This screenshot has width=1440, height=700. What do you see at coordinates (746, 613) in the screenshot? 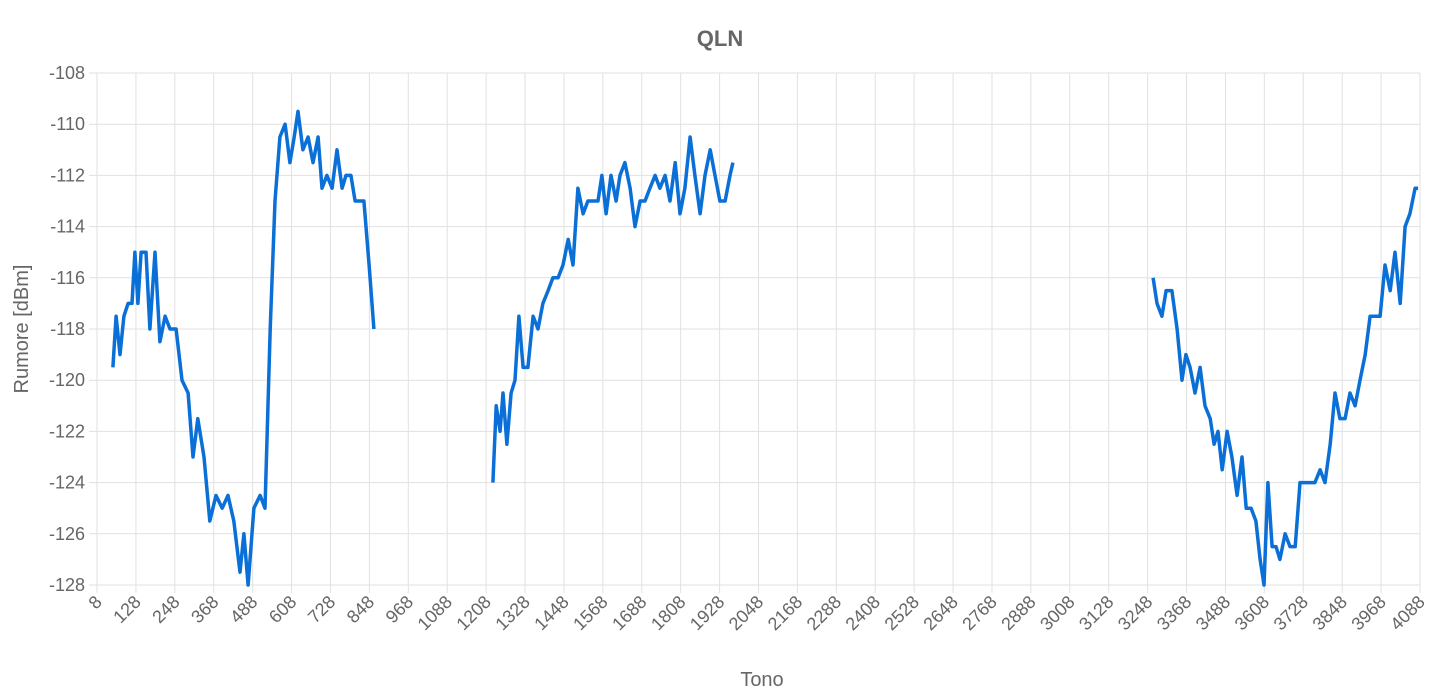
I see `x-tick-label: 2048` at bounding box center [746, 613].